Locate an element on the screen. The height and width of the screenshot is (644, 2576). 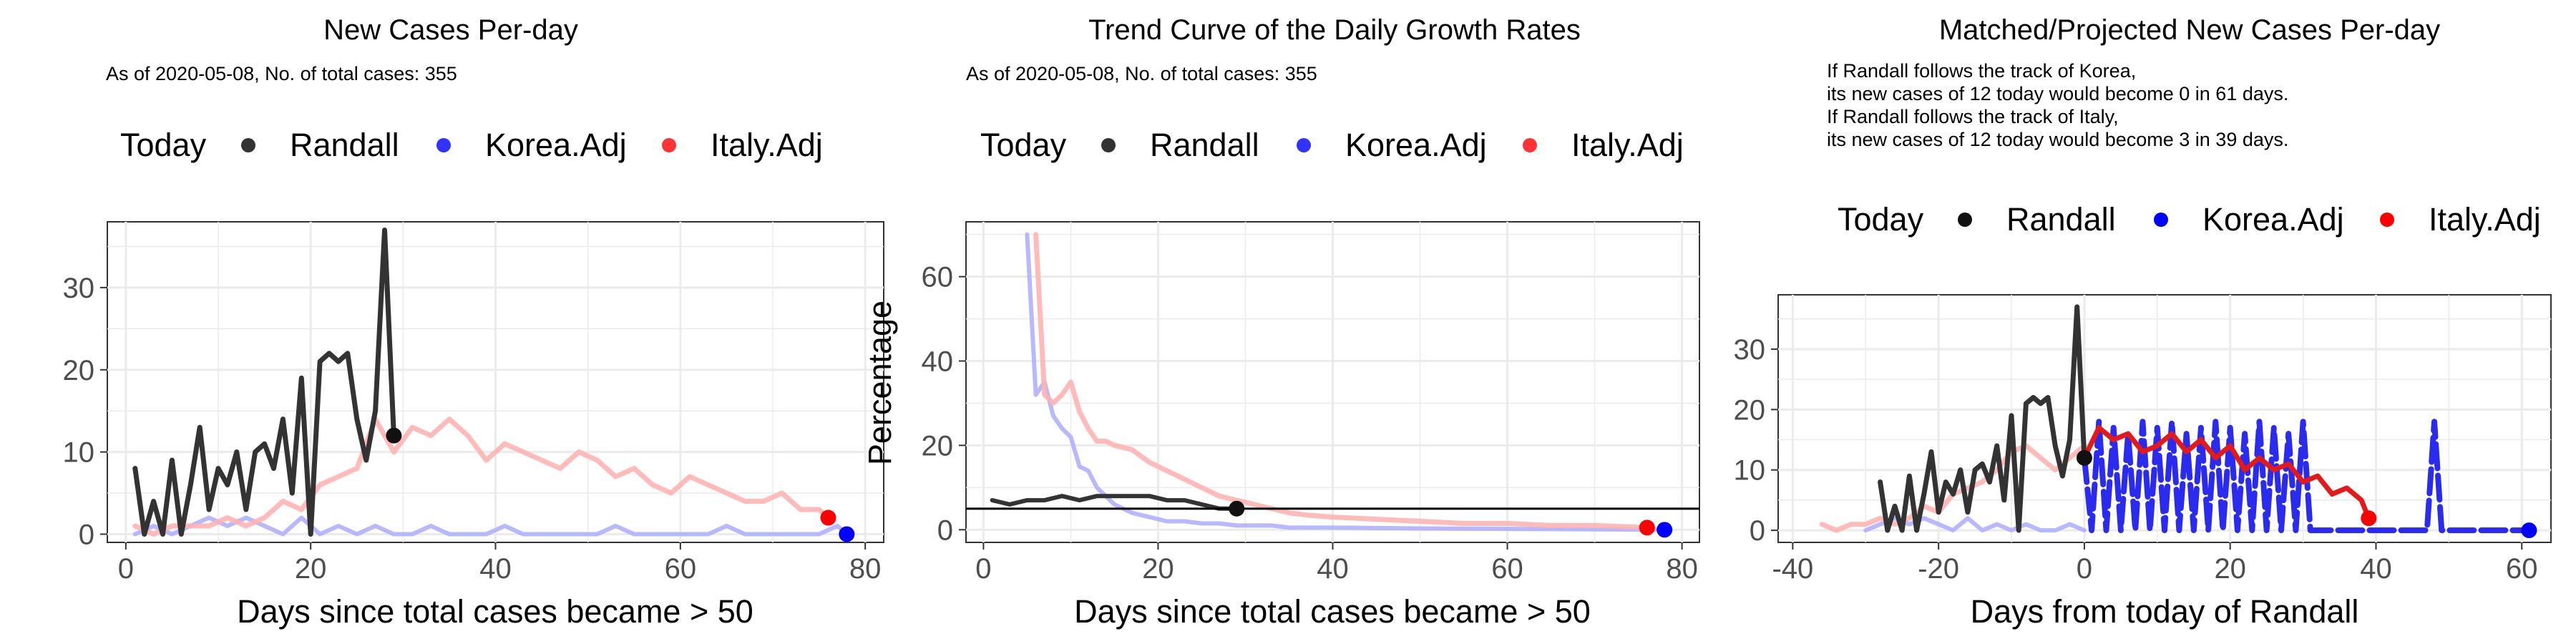
legend2-italy-dot is located at coordinates (1530, 145).